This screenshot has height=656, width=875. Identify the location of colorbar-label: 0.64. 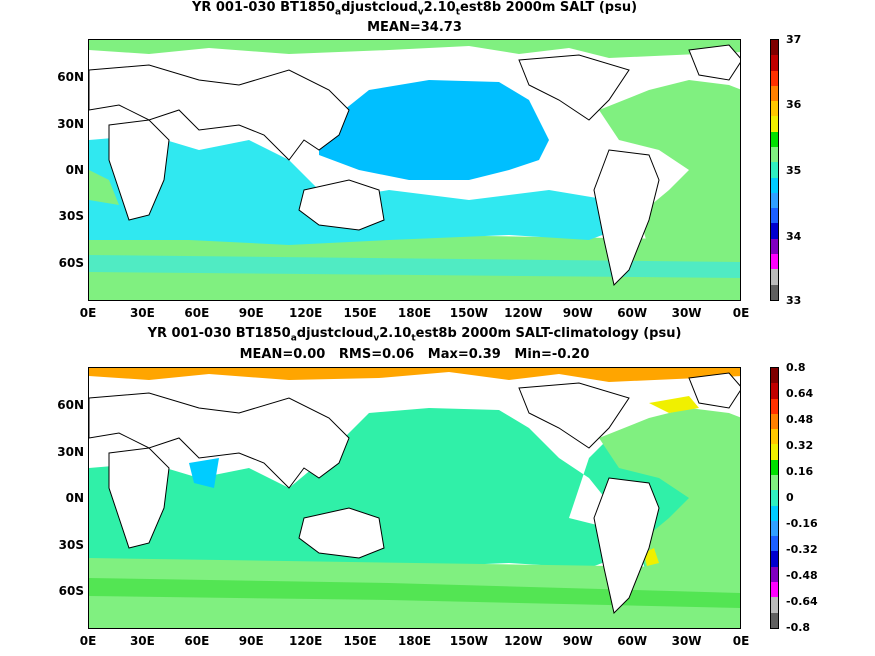
(800, 393).